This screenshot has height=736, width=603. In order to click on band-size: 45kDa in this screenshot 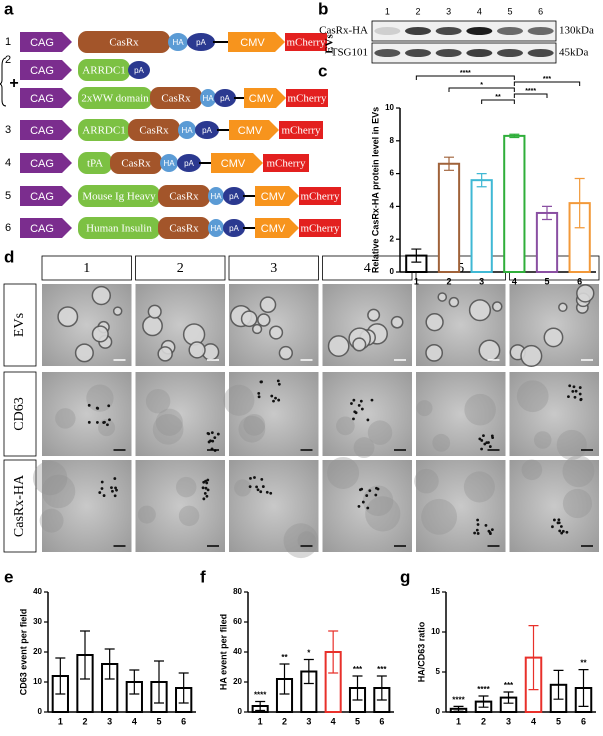, I will do `click(573, 53)`.